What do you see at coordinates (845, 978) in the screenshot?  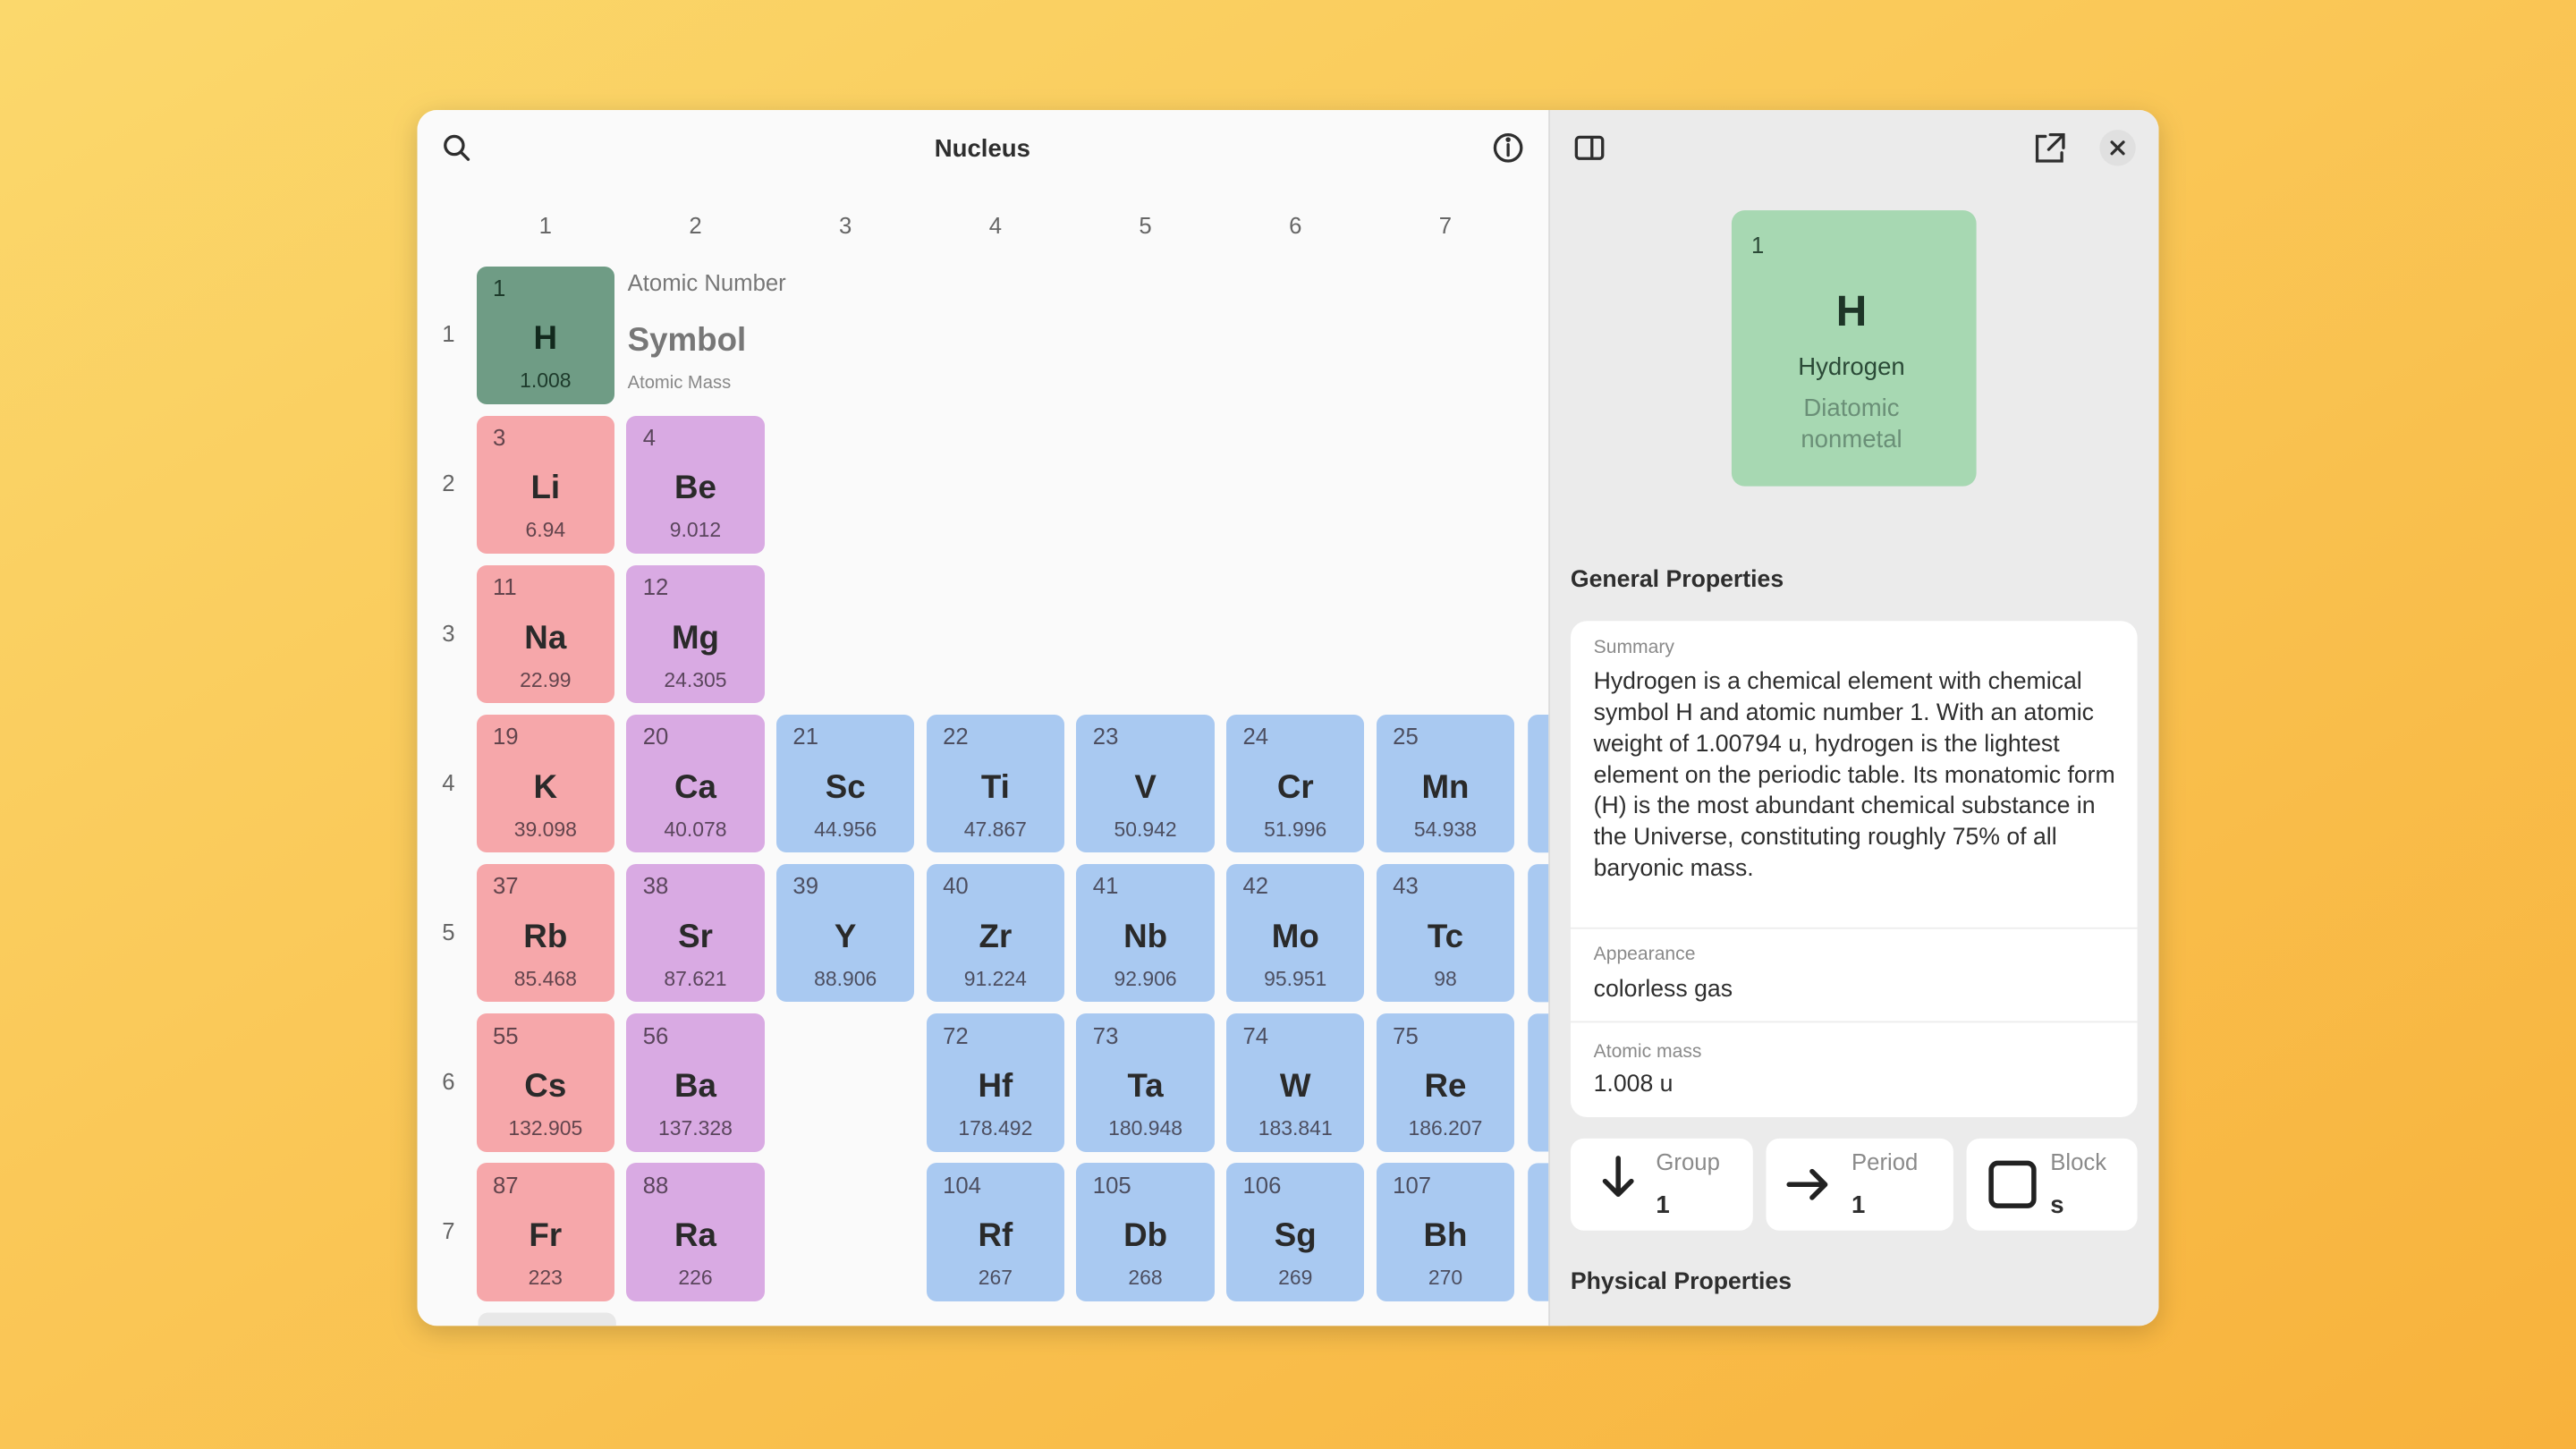 I see `atomic-mass: 88.906` at bounding box center [845, 978].